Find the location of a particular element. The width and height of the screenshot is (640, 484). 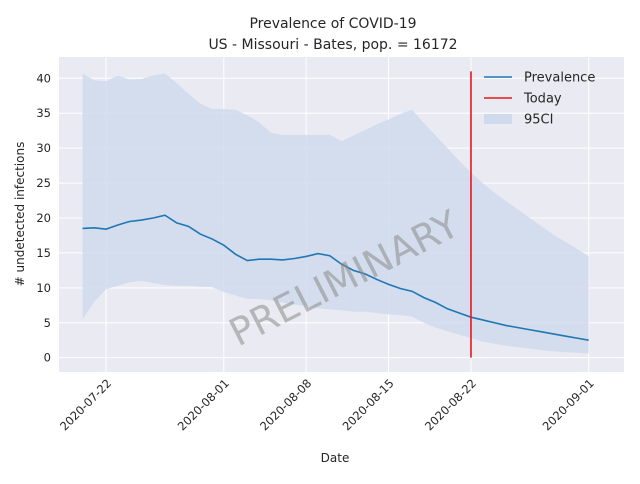

y-tick-label: 15 is located at coordinates (43, 253).